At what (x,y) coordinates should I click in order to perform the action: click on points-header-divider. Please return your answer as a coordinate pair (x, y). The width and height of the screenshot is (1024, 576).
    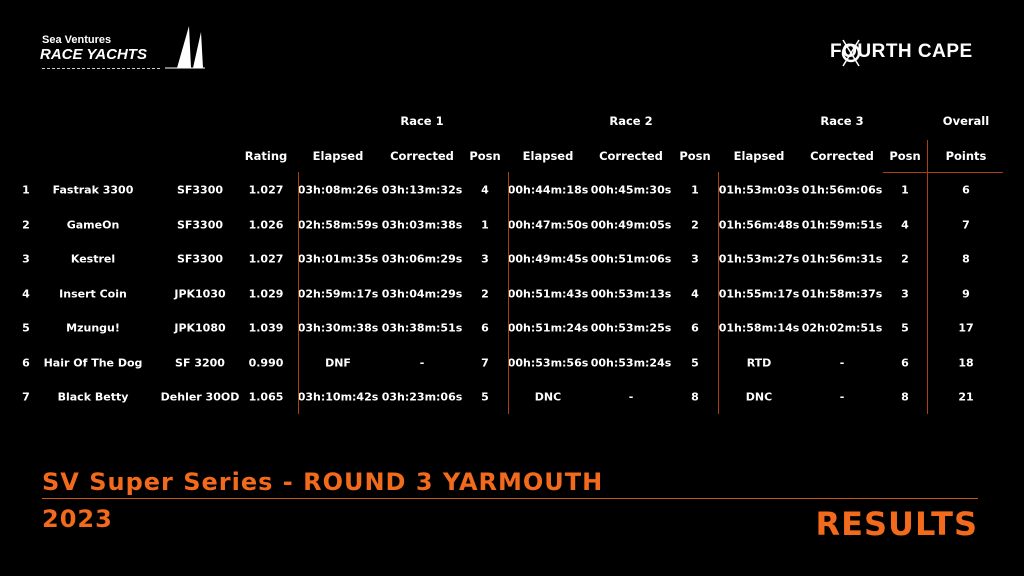
    Looking at the image, I should click on (943, 172).